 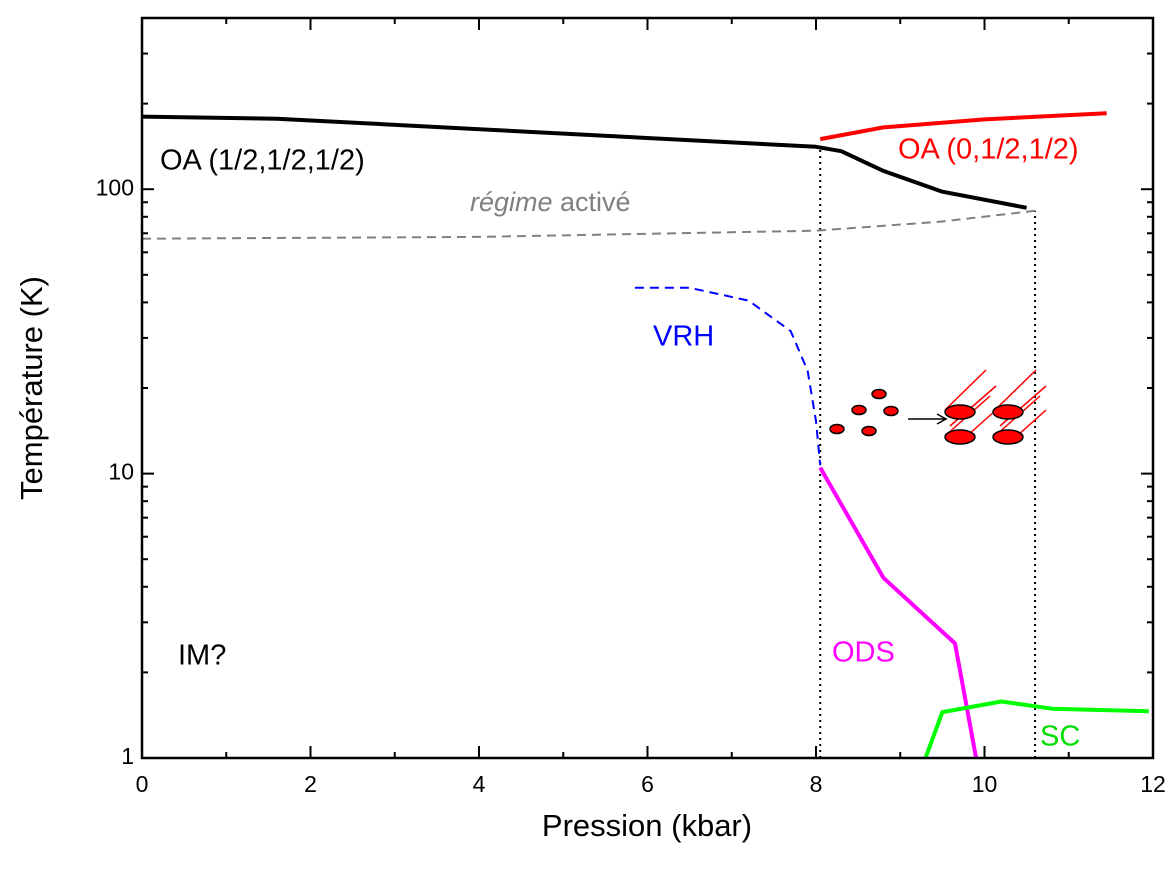 I want to click on x-tick-label: 0, so click(x=142, y=784).